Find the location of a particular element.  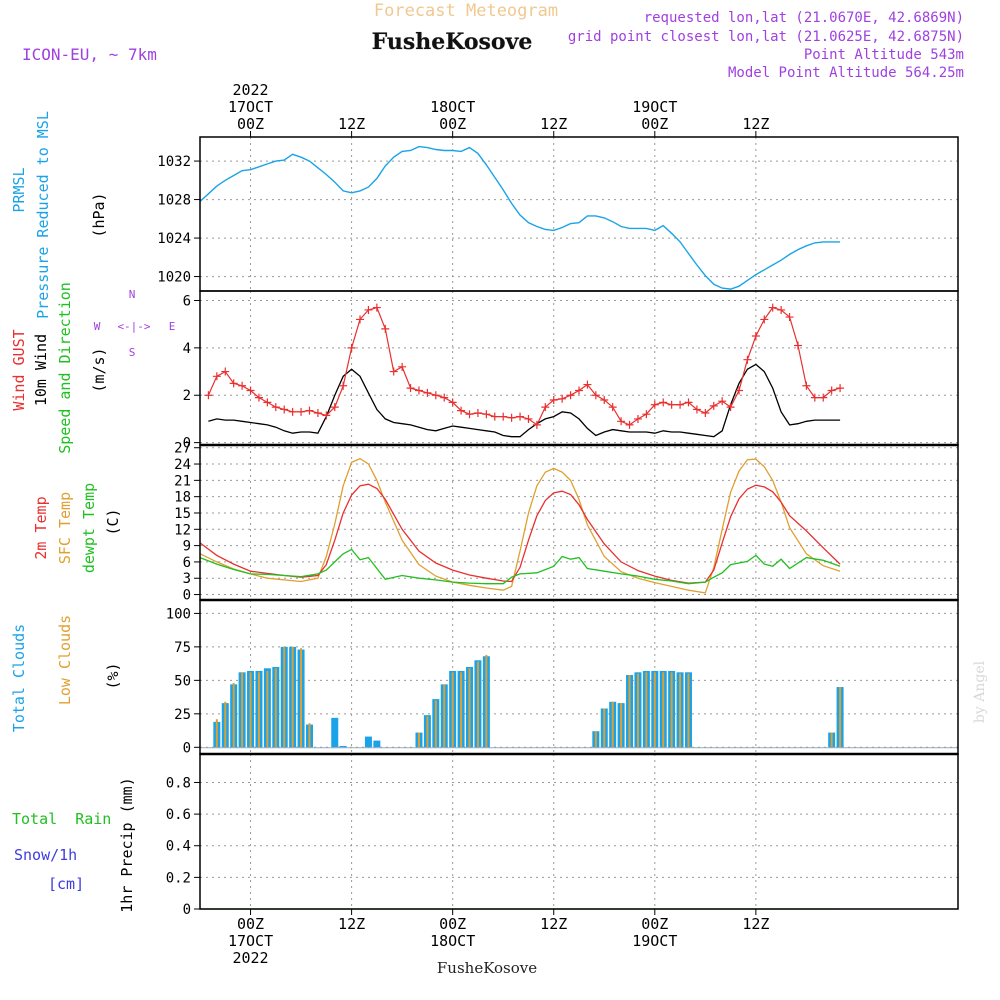

temp-ytick-label: 6 is located at coordinates (187, 563).